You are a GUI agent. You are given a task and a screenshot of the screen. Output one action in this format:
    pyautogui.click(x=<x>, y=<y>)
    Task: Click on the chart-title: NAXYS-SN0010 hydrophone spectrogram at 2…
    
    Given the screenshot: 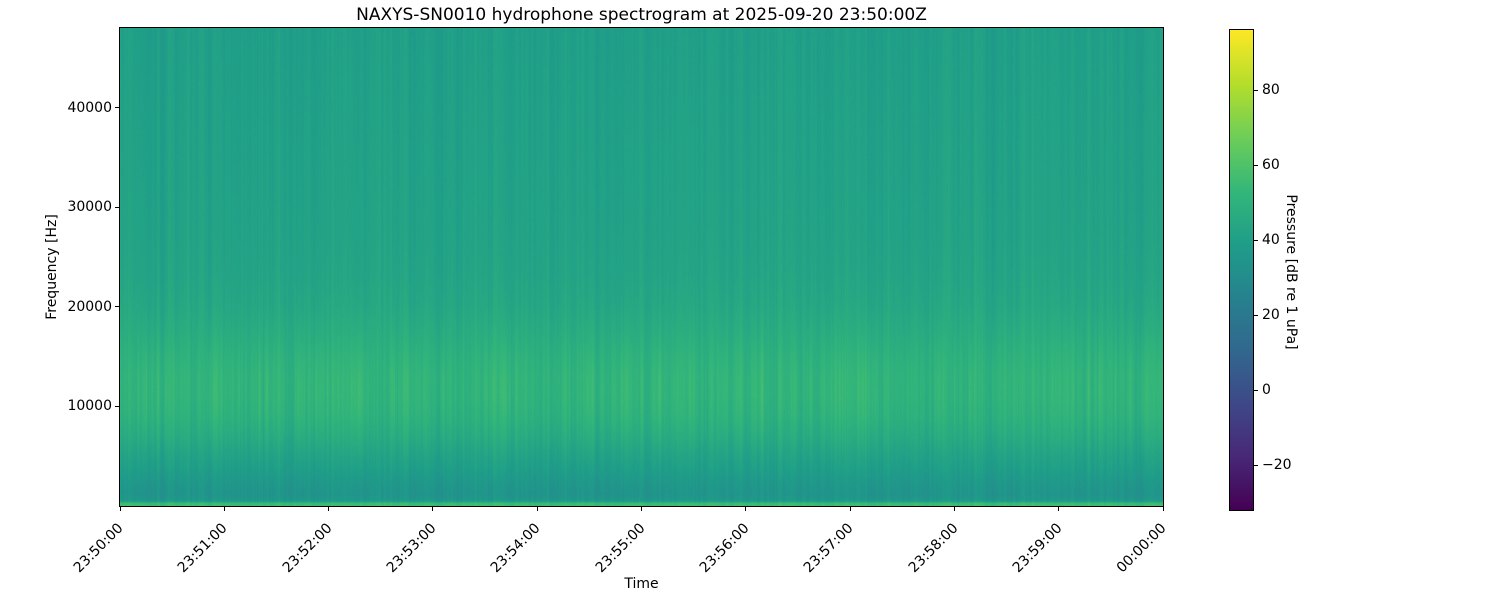 What is the action you would take?
    pyautogui.click(x=641, y=15)
    